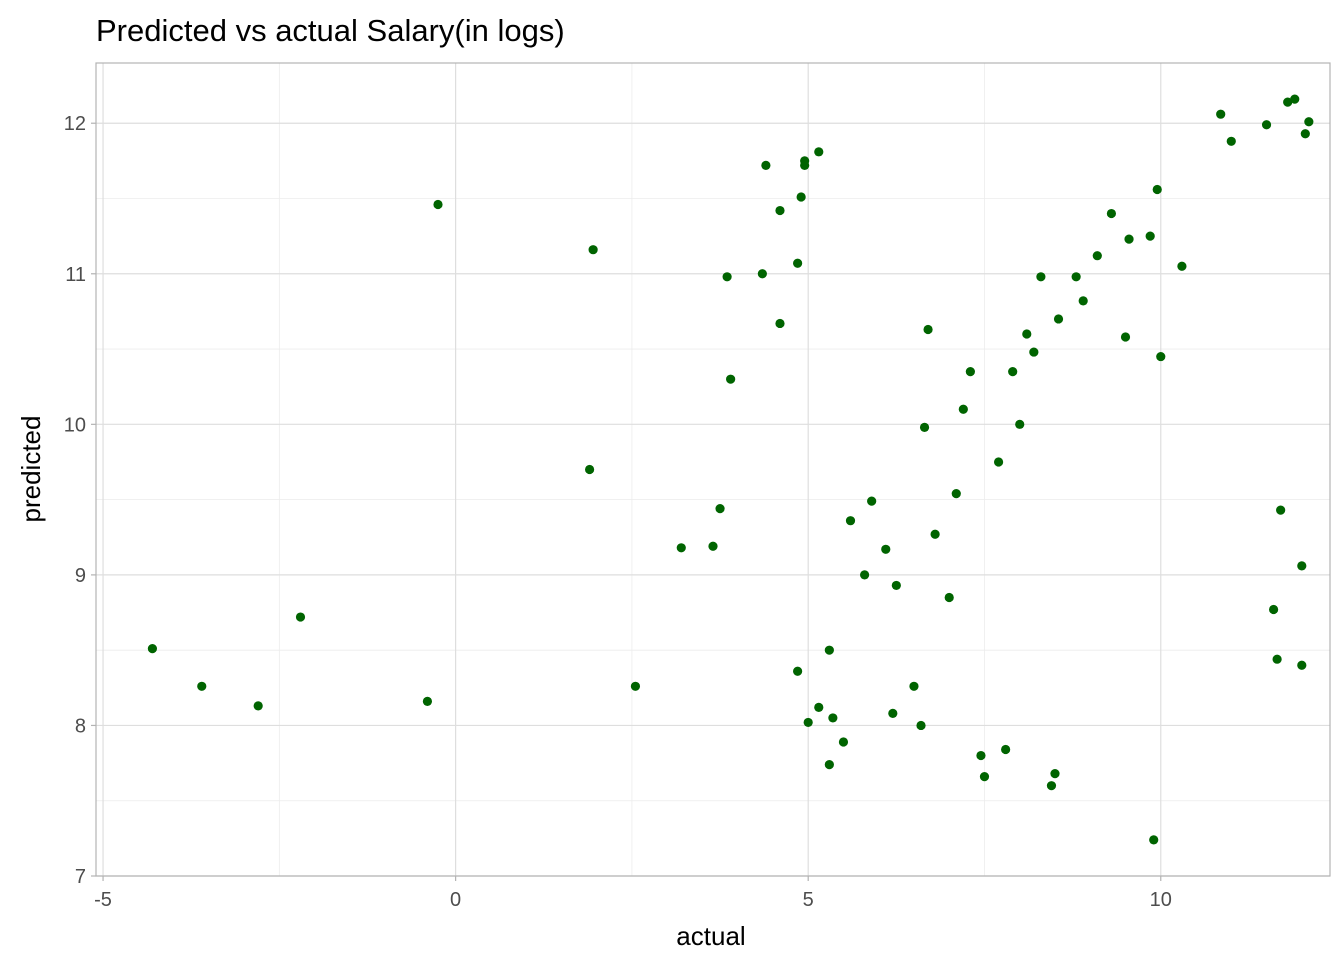  I want to click on y-tick-label: 9, so click(80, 576).